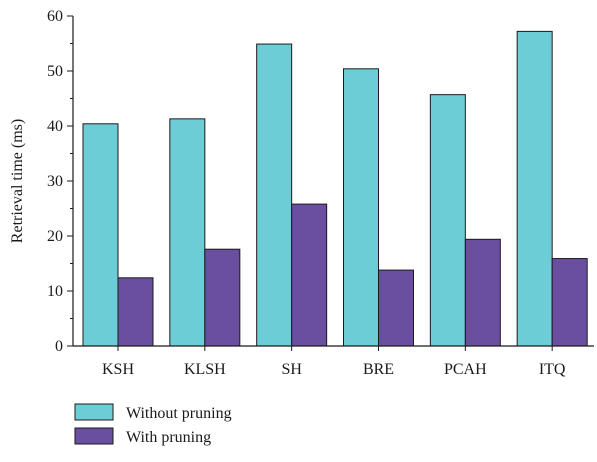 This screenshot has width=597, height=462. Describe the element at coordinates (55, 181) in the screenshot. I see `y-tick-label-30: 30` at that location.